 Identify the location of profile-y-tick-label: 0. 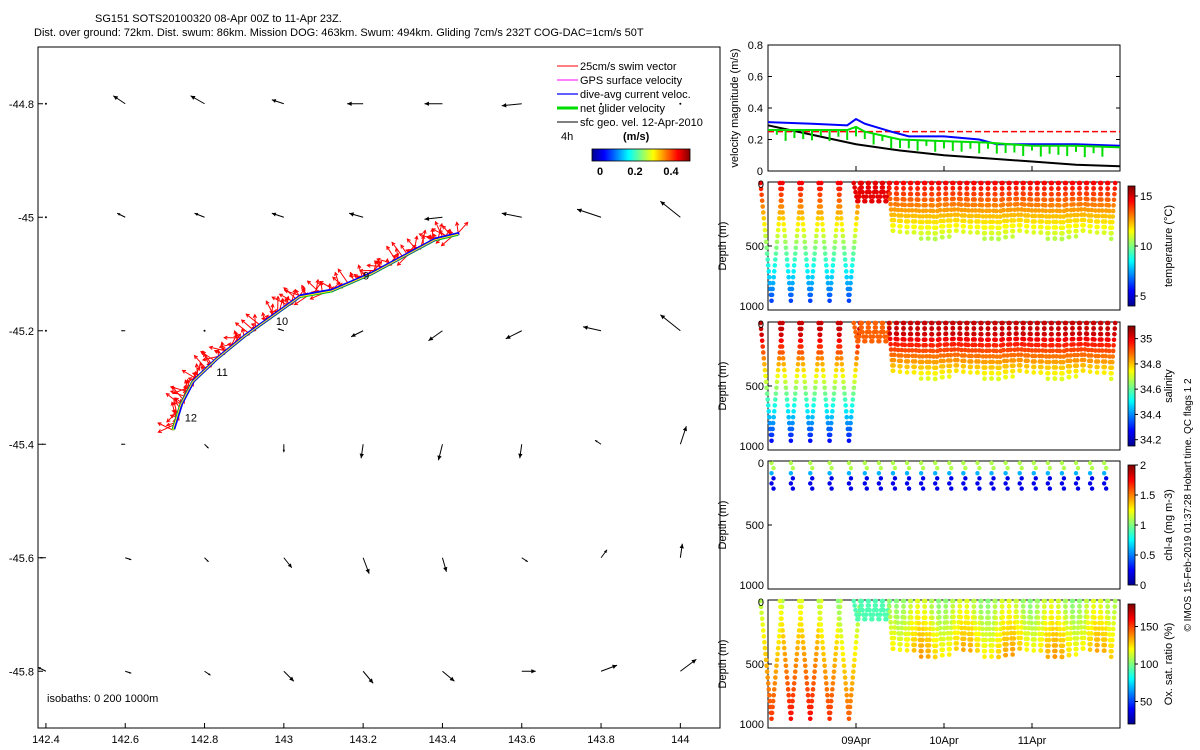
(761, 464).